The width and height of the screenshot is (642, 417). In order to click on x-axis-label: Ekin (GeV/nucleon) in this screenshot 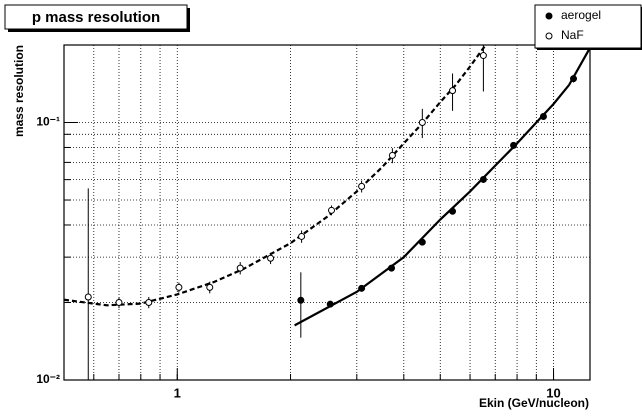, I will do `click(534, 403)`.